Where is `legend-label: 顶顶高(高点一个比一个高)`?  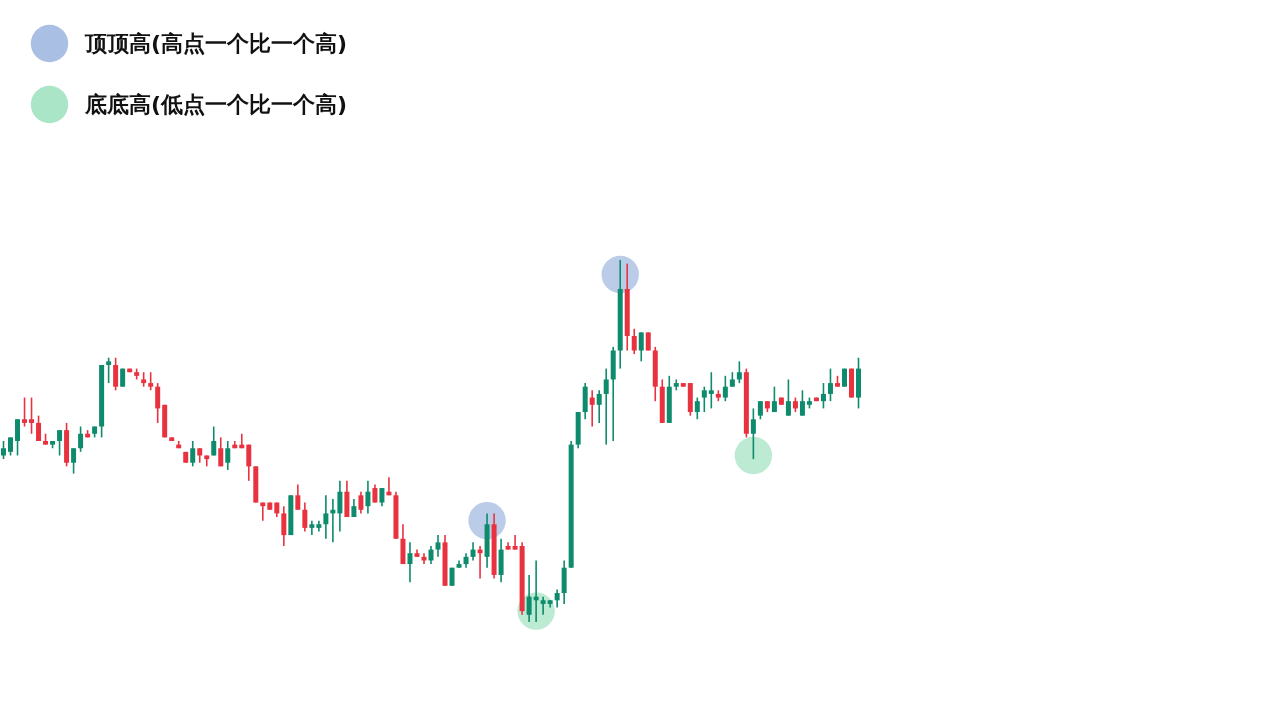 legend-label: 顶顶高(高点一个比一个高) is located at coordinates (216, 43).